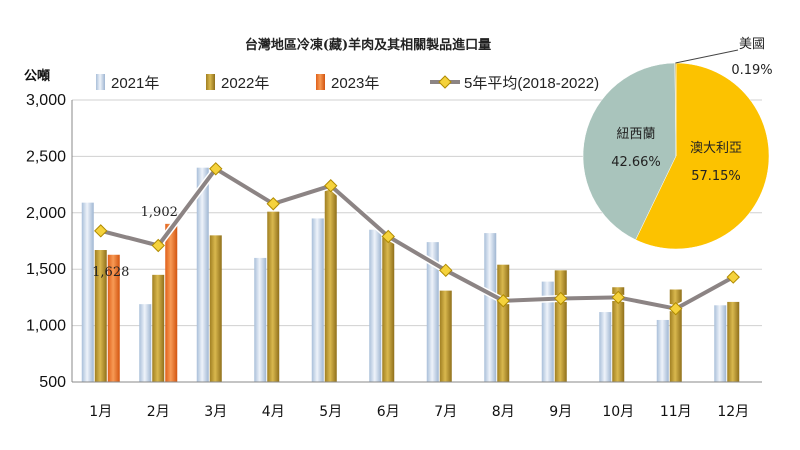 The width and height of the screenshot is (800, 450). I want to click on x-tick-label: 7月, so click(445, 412).